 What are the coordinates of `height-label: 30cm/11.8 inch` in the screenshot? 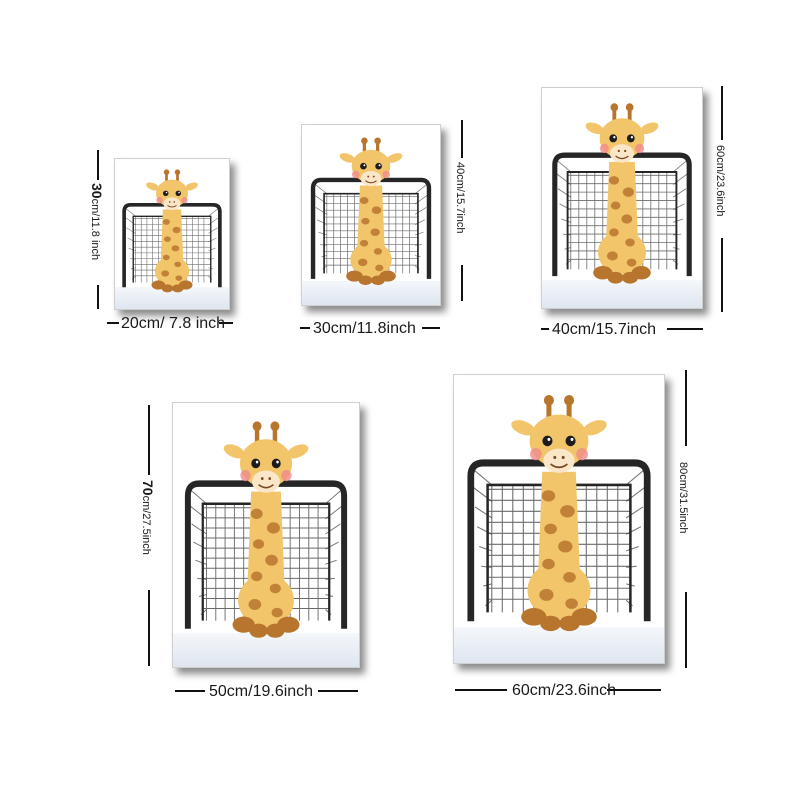 It's located at (97, 222).